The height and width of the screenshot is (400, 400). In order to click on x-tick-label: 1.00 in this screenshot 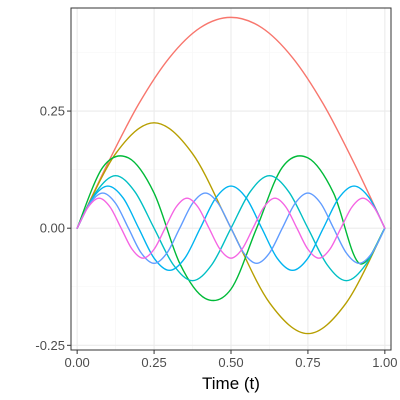, I will do `click(384, 362)`.